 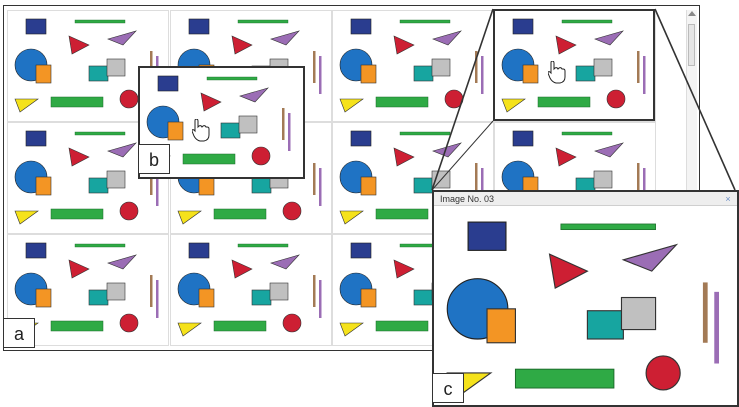 I want to click on hover-cursor-icon, so click(x=200, y=130).